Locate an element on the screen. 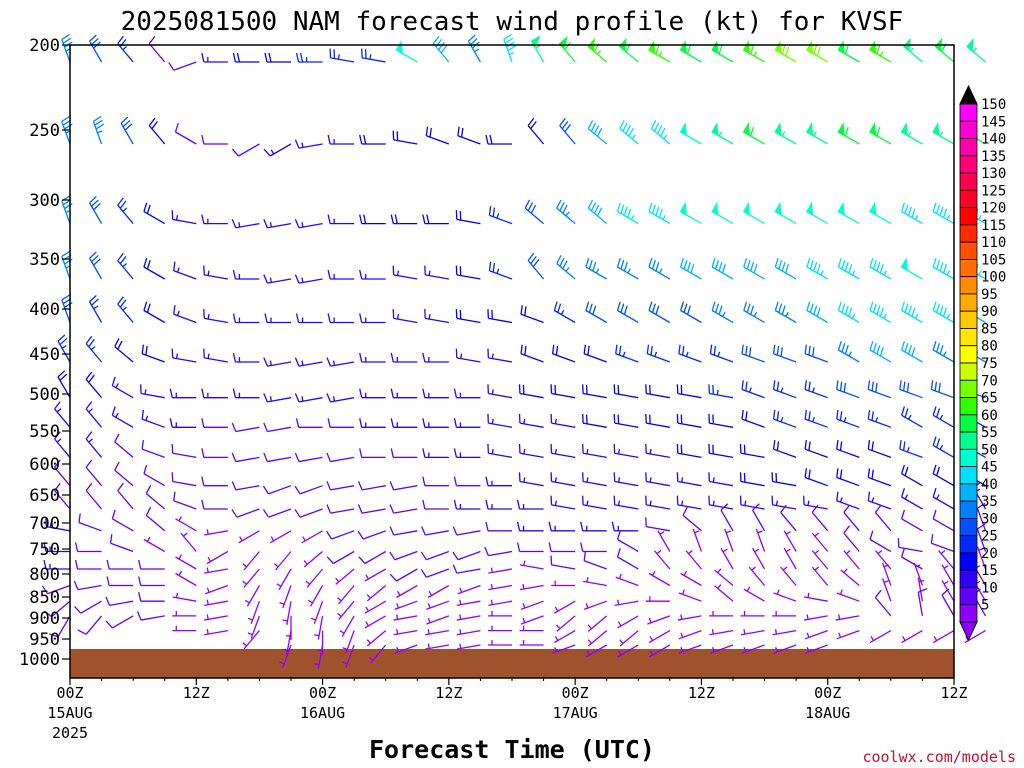  colorbar-label: 140 is located at coordinates (993, 140).